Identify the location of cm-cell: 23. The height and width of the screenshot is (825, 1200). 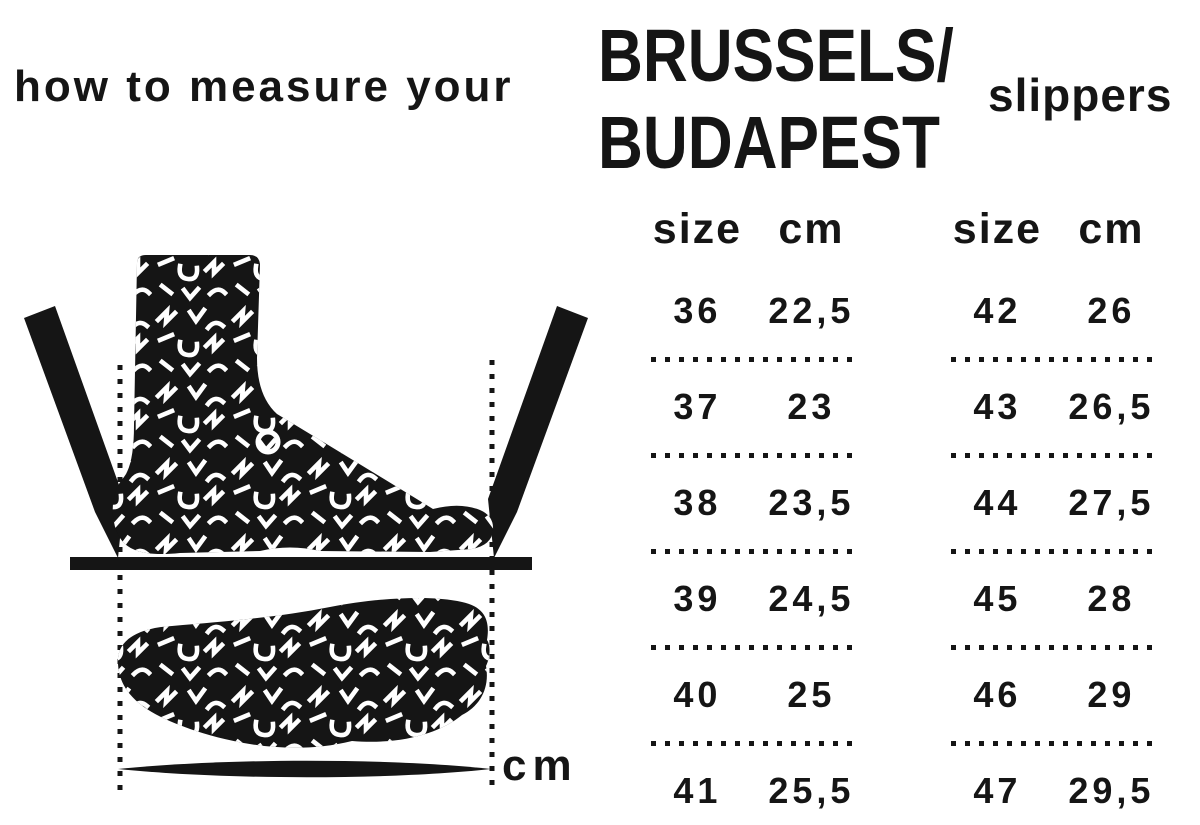
(811, 406).